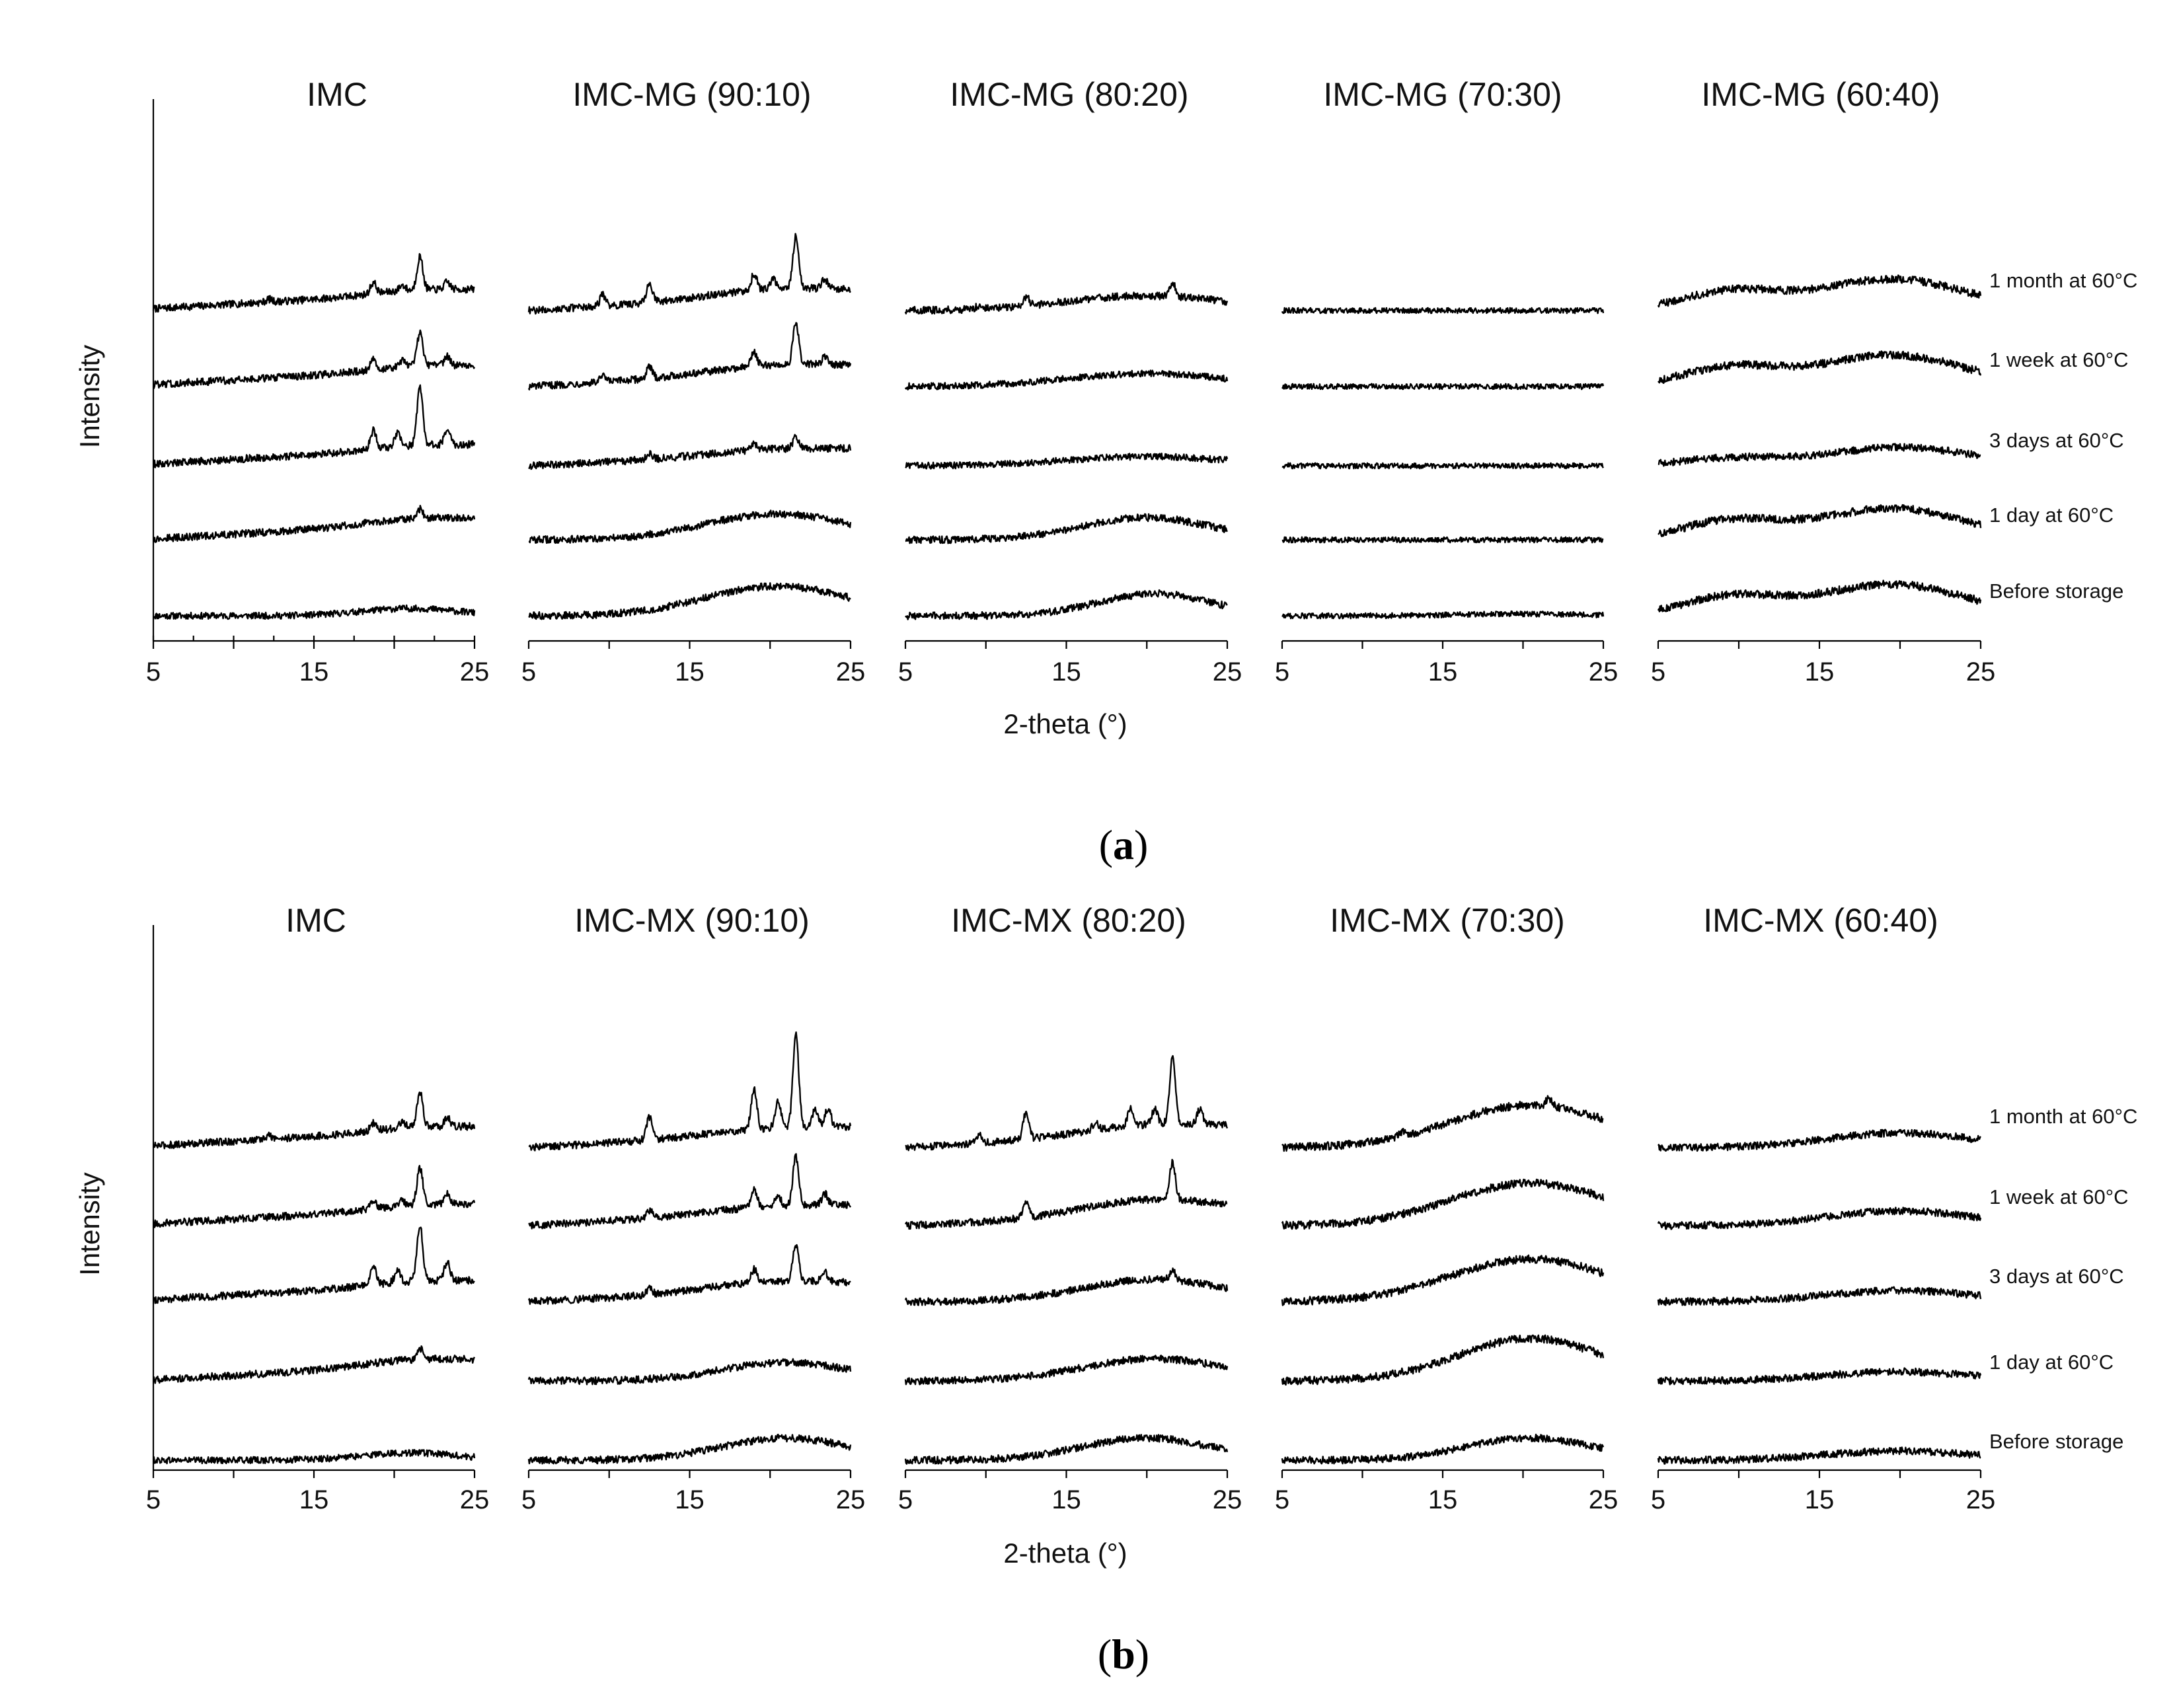  I want to click on panel-a-1: IMC 5 15 25, so click(317, 381).